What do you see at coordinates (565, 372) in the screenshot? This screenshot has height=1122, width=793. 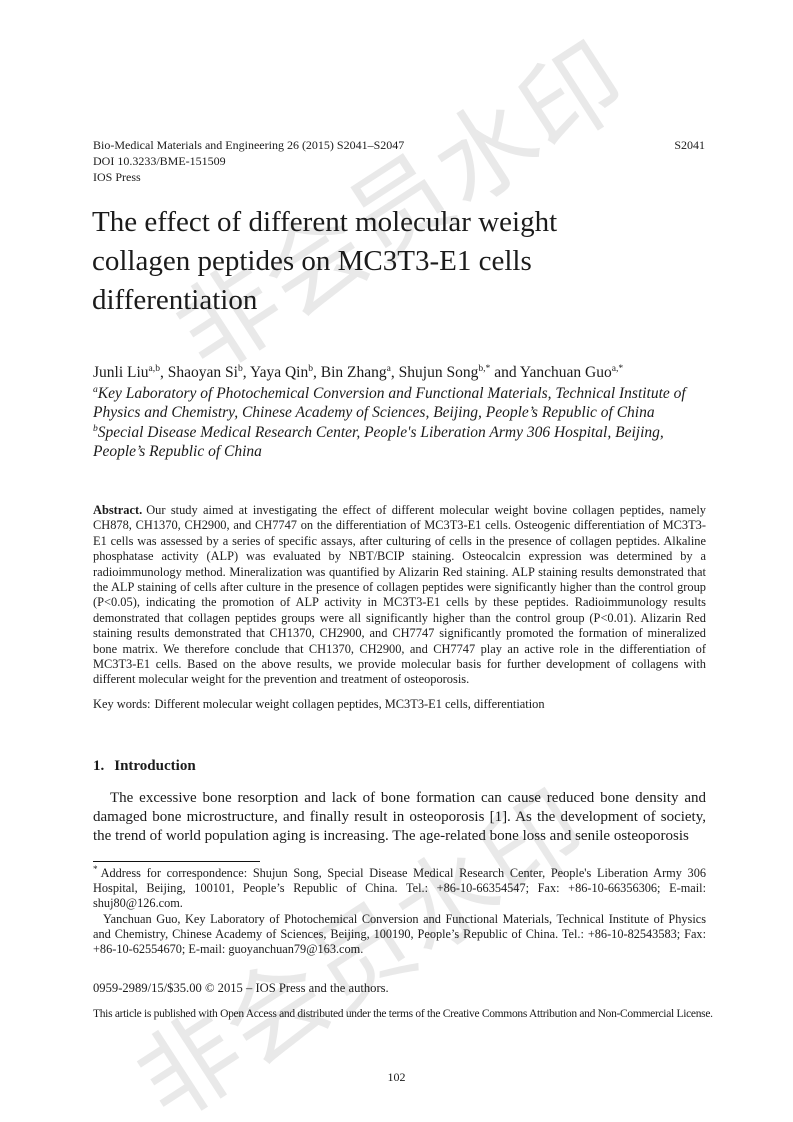 I see `author-name: Yanchuan Guo` at bounding box center [565, 372].